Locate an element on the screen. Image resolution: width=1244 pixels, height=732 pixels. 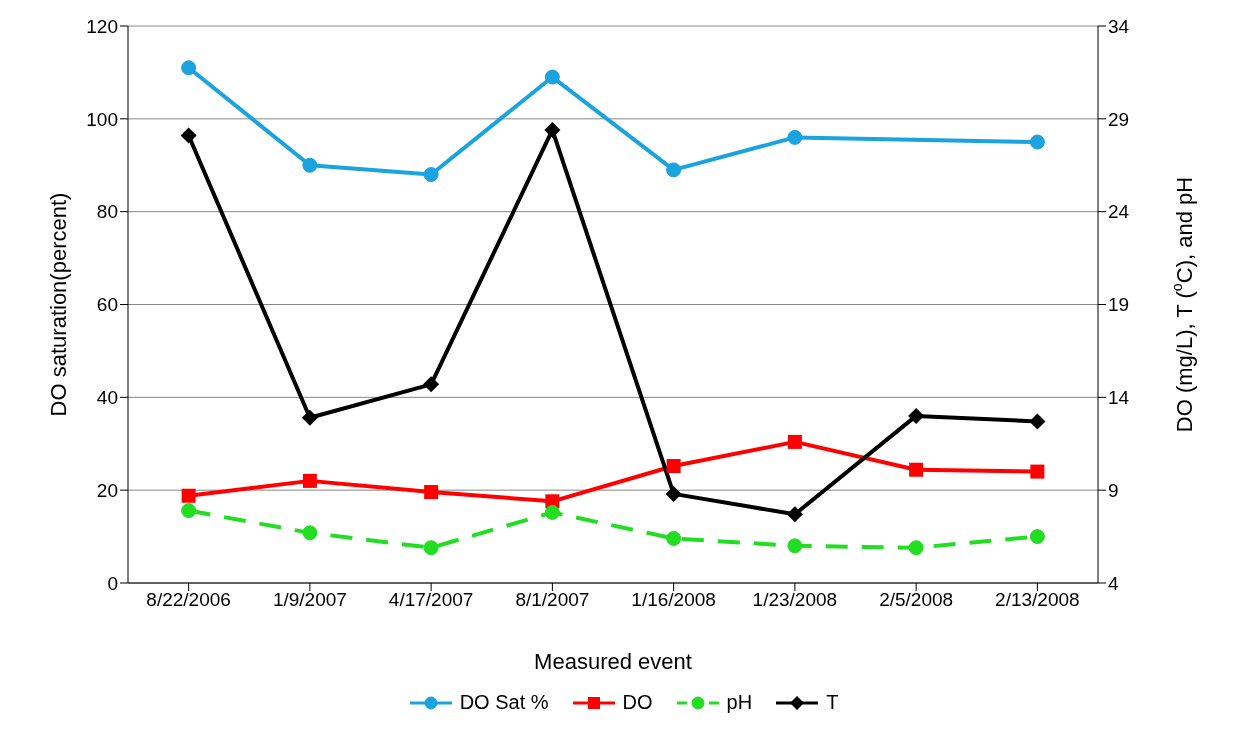
x-axis-title: Measured event is located at coordinates (613, 661).